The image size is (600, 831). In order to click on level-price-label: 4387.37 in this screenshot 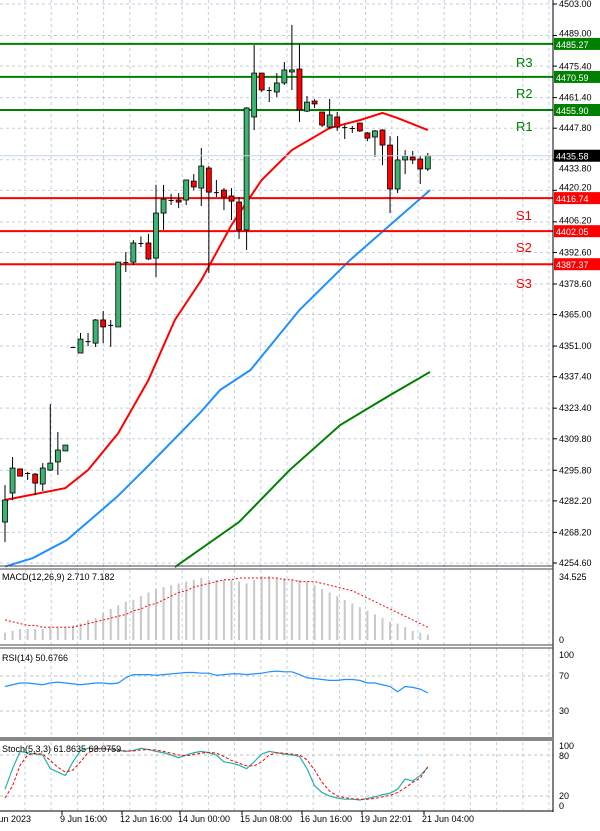, I will do `click(572, 265)`.